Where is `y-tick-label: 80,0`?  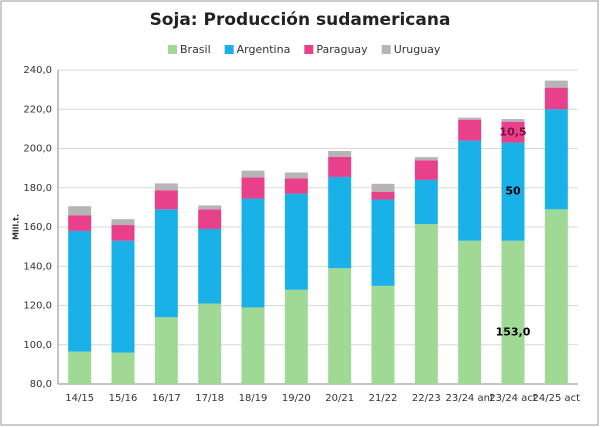
y-tick-label: 80,0 is located at coordinates (41, 384).